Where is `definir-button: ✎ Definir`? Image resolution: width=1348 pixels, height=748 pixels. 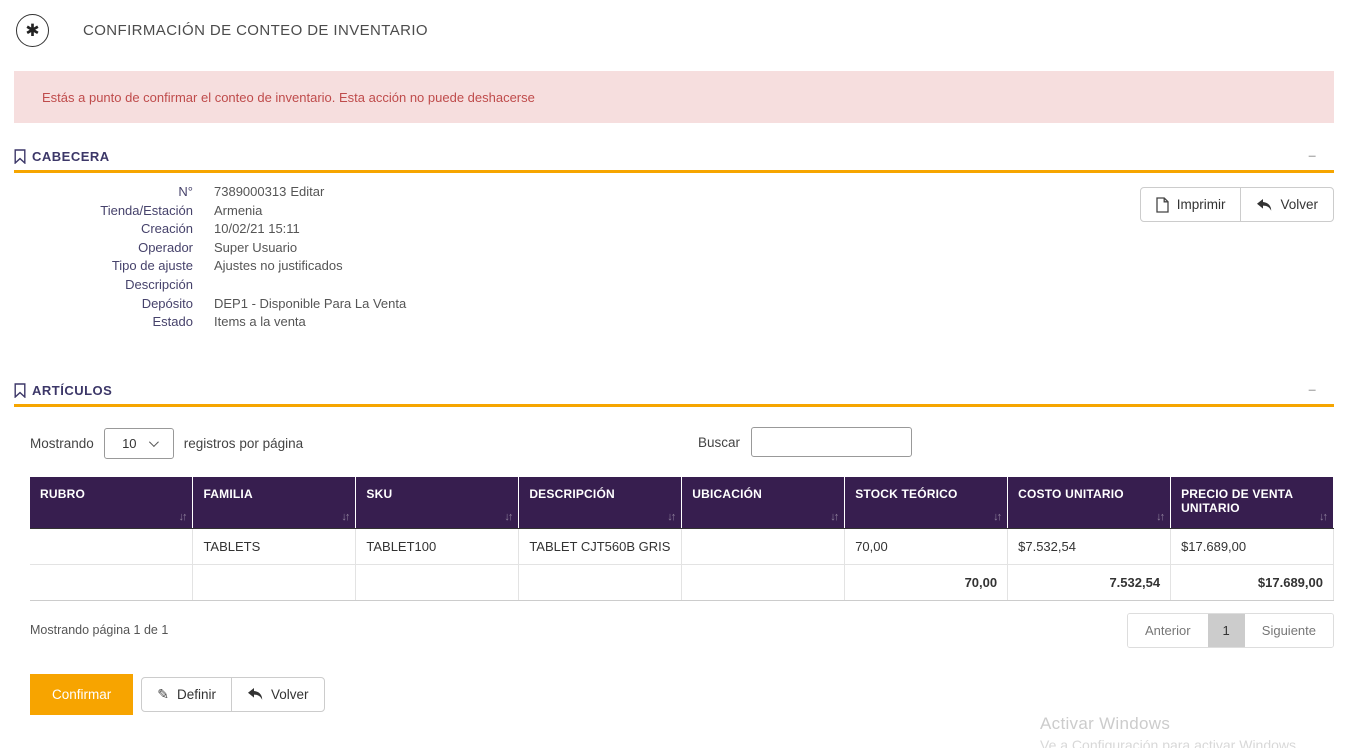 definir-button: ✎ Definir is located at coordinates (187, 694).